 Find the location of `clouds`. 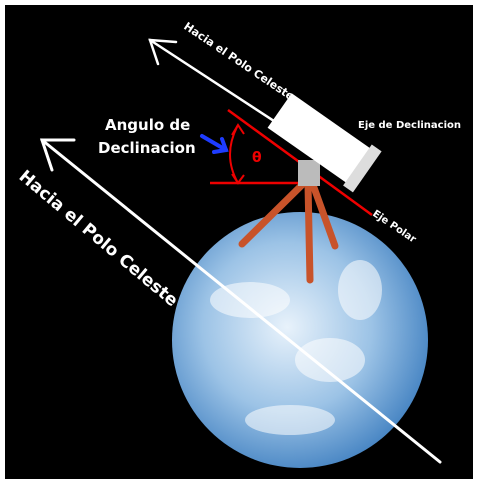

clouds is located at coordinates (296, 347).